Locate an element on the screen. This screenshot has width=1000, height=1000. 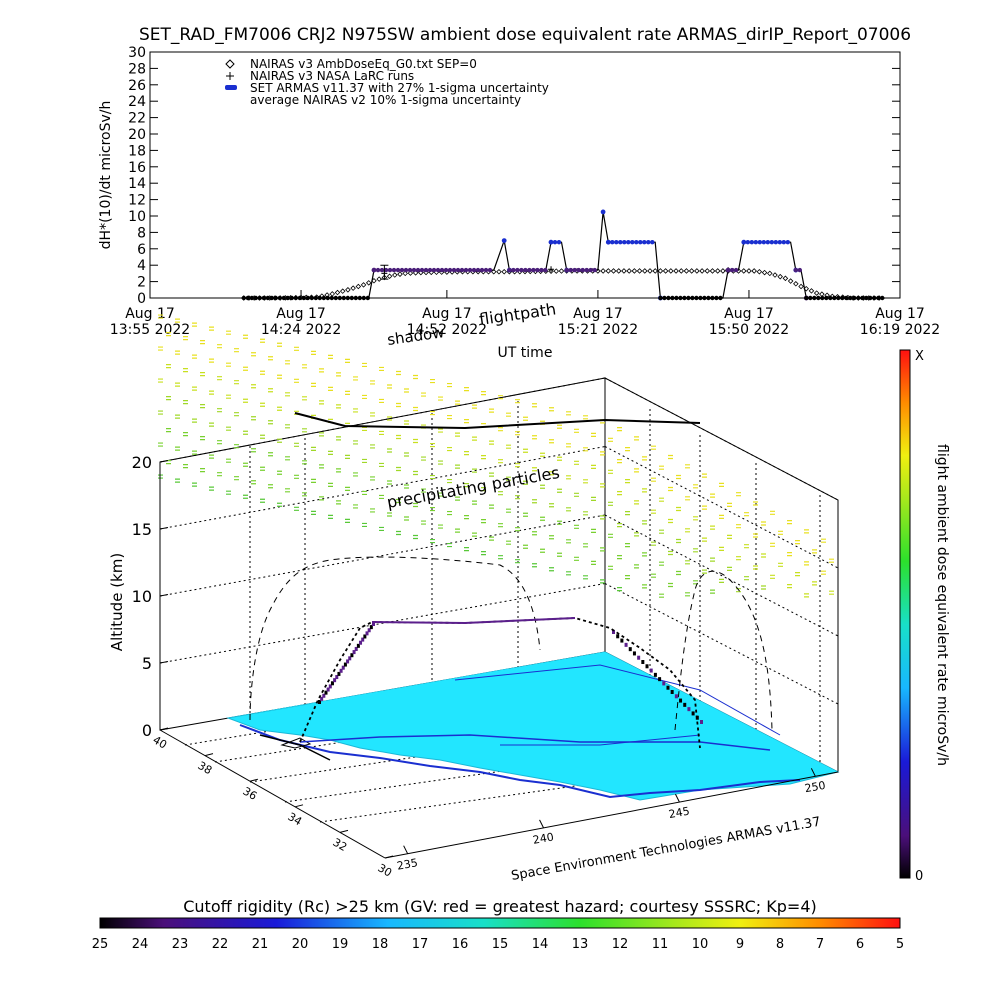
colorbar-tick-label: 25 is located at coordinates (100, 944).